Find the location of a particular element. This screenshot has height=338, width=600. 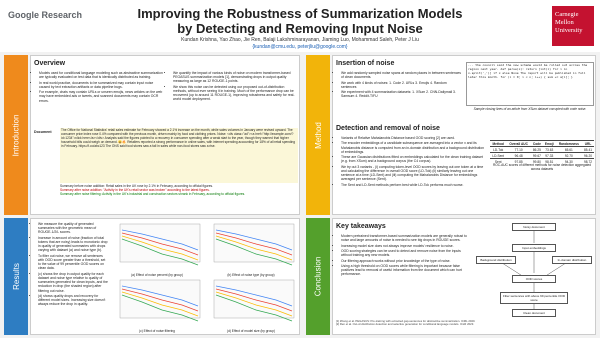

figure: (a) Effect of noise percent (by group) is located at coordinates (157, 249).